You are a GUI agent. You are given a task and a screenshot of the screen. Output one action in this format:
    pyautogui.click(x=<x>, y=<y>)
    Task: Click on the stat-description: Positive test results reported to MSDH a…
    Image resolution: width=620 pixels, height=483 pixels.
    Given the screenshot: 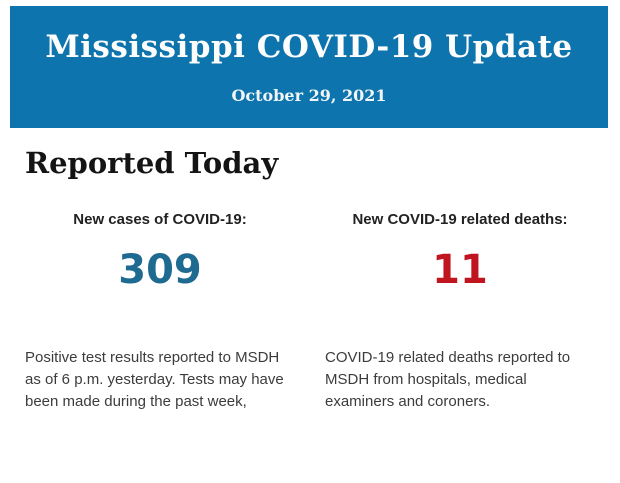 What is the action you would take?
    pyautogui.click(x=154, y=379)
    